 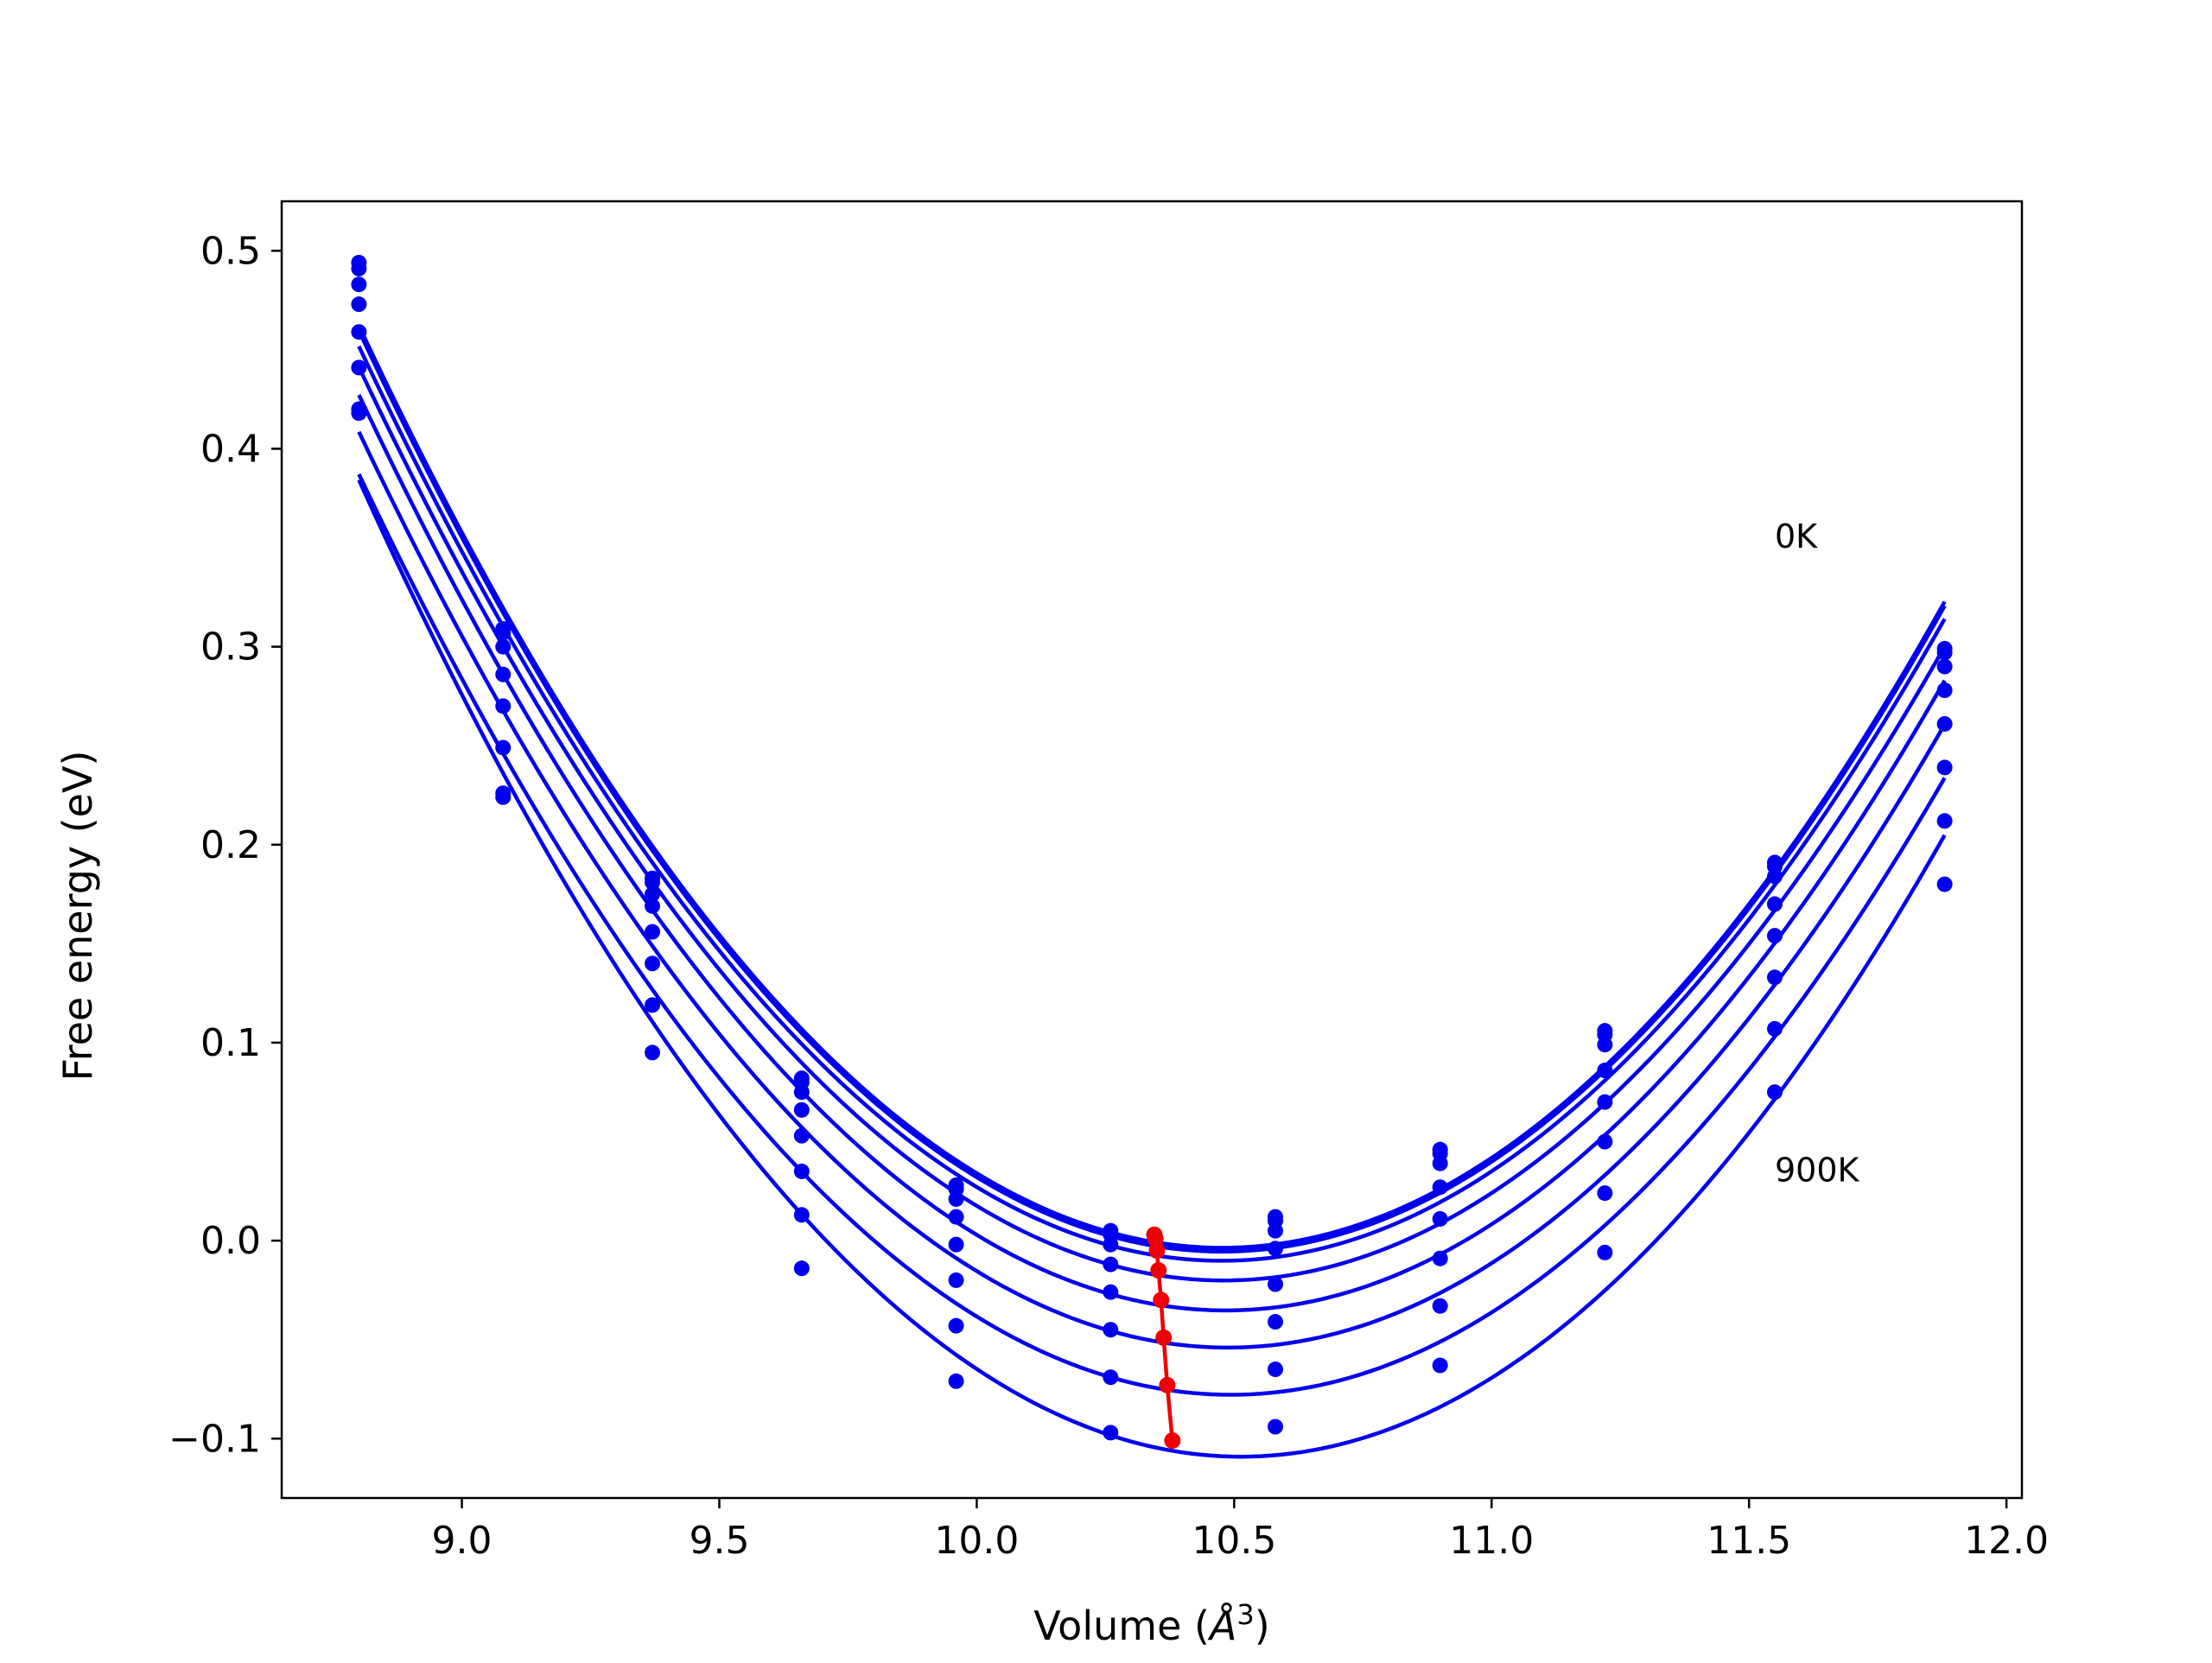 I want to click on x-axis-label: Volume (Å3), so click(x=1151, y=1624).